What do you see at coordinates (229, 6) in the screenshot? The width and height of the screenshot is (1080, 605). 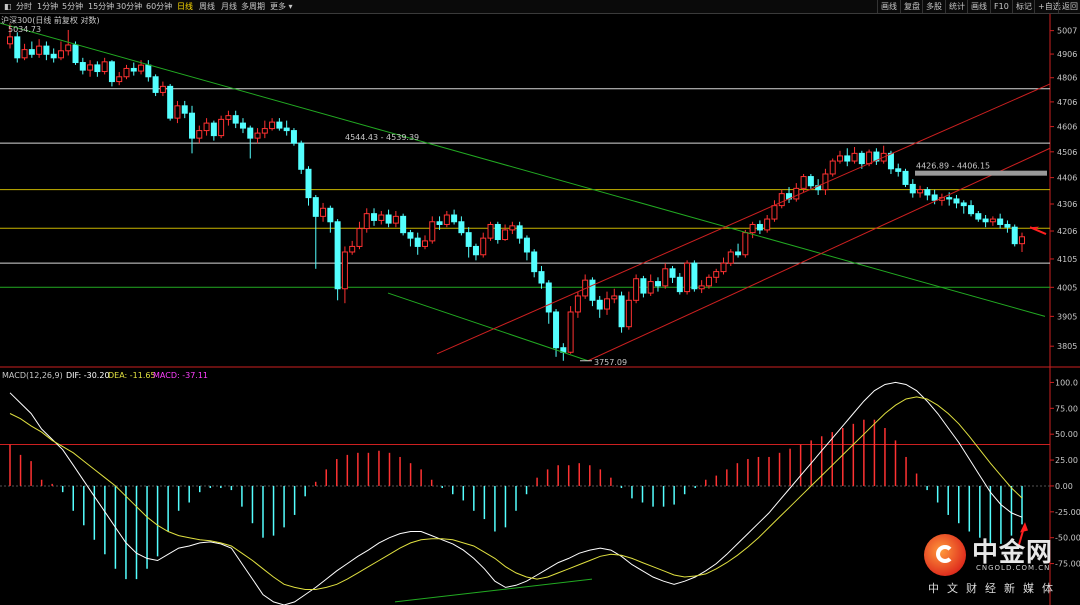 I see `period-tab-8: 月线` at bounding box center [229, 6].